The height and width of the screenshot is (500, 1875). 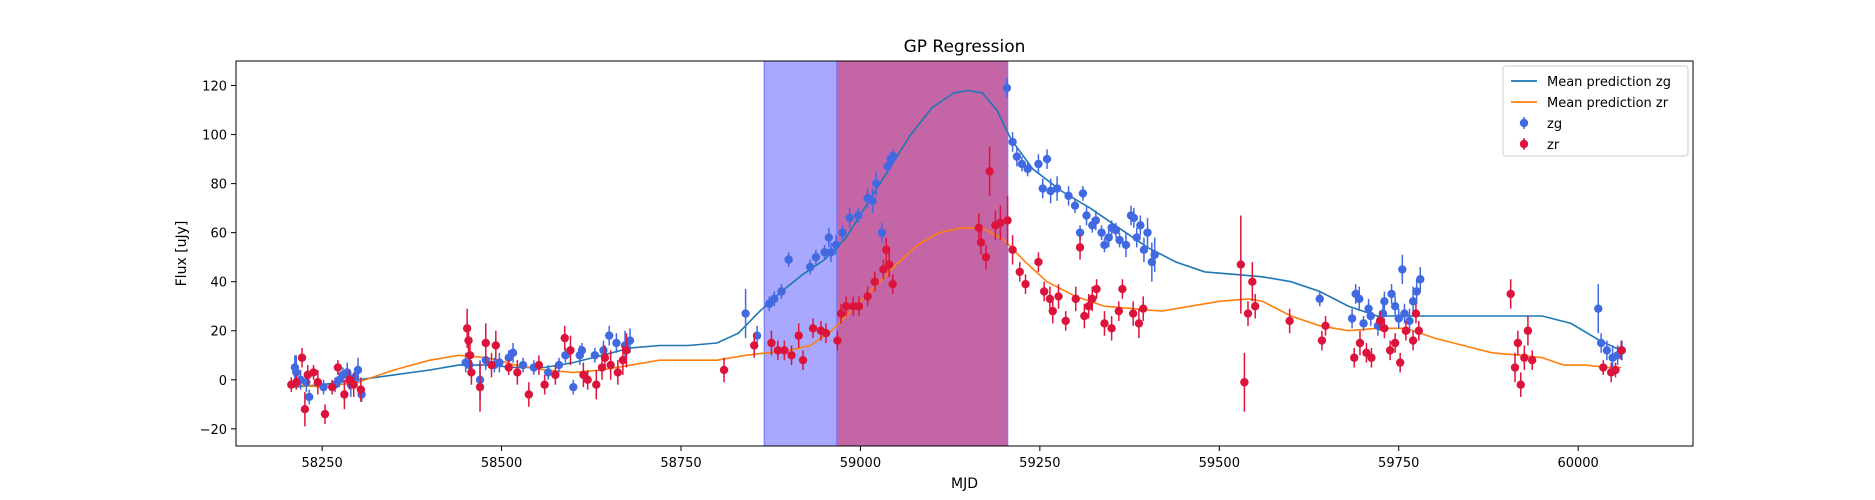 What do you see at coordinates (214, 87) in the screenshot?
I see `y-tick-label: 120` at bounding box center [214, 87].